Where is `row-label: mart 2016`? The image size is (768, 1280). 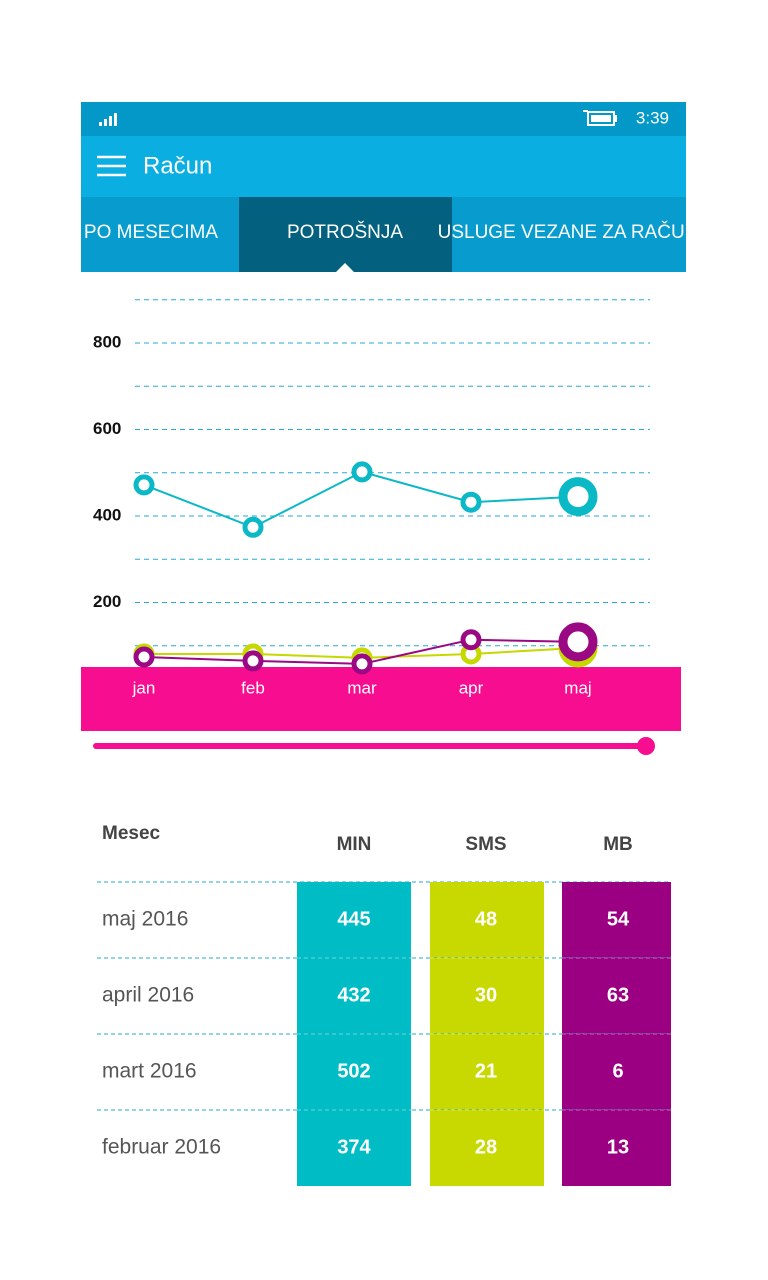
row-label: mart 2016 is located at coordinates (149, 1071).